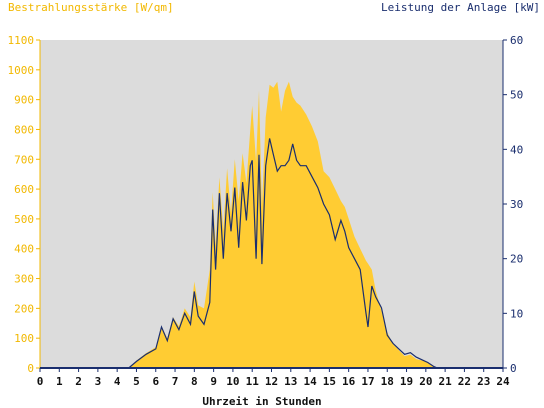 The height and width of the screenshot is (408, 544). What do you see at coordinates (290, 381) in the screenshot?
I see `x-tick-label: 13` at bounding box center [290, 381].